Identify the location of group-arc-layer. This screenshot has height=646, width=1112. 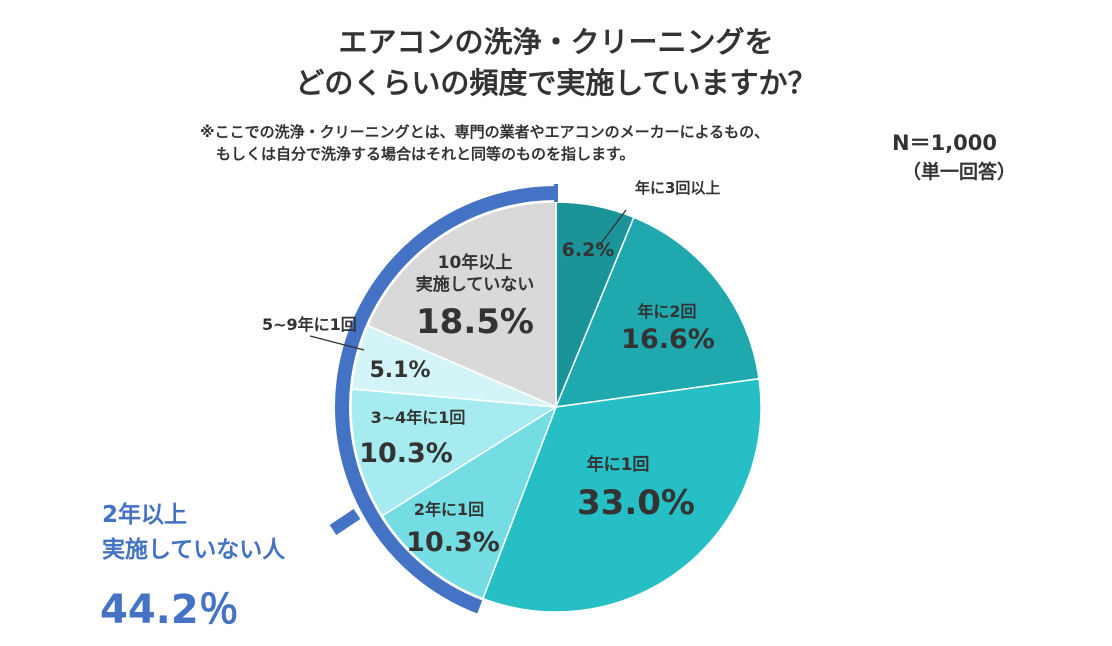
(443, 399).